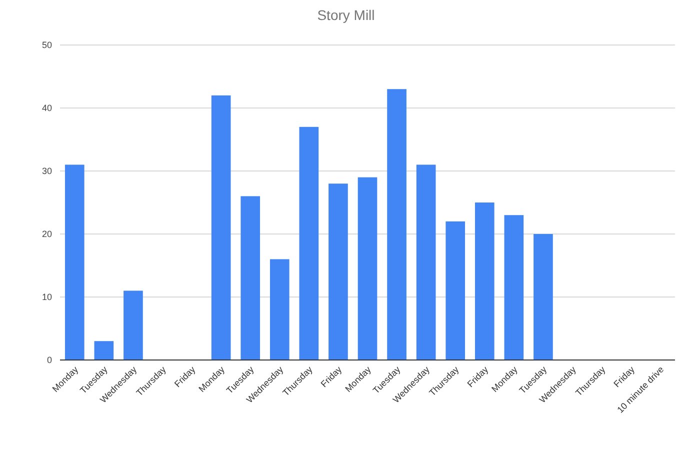 This screenshot has height=455, width=692. I want to click on y-tick-label: 50, so click(47, 45).